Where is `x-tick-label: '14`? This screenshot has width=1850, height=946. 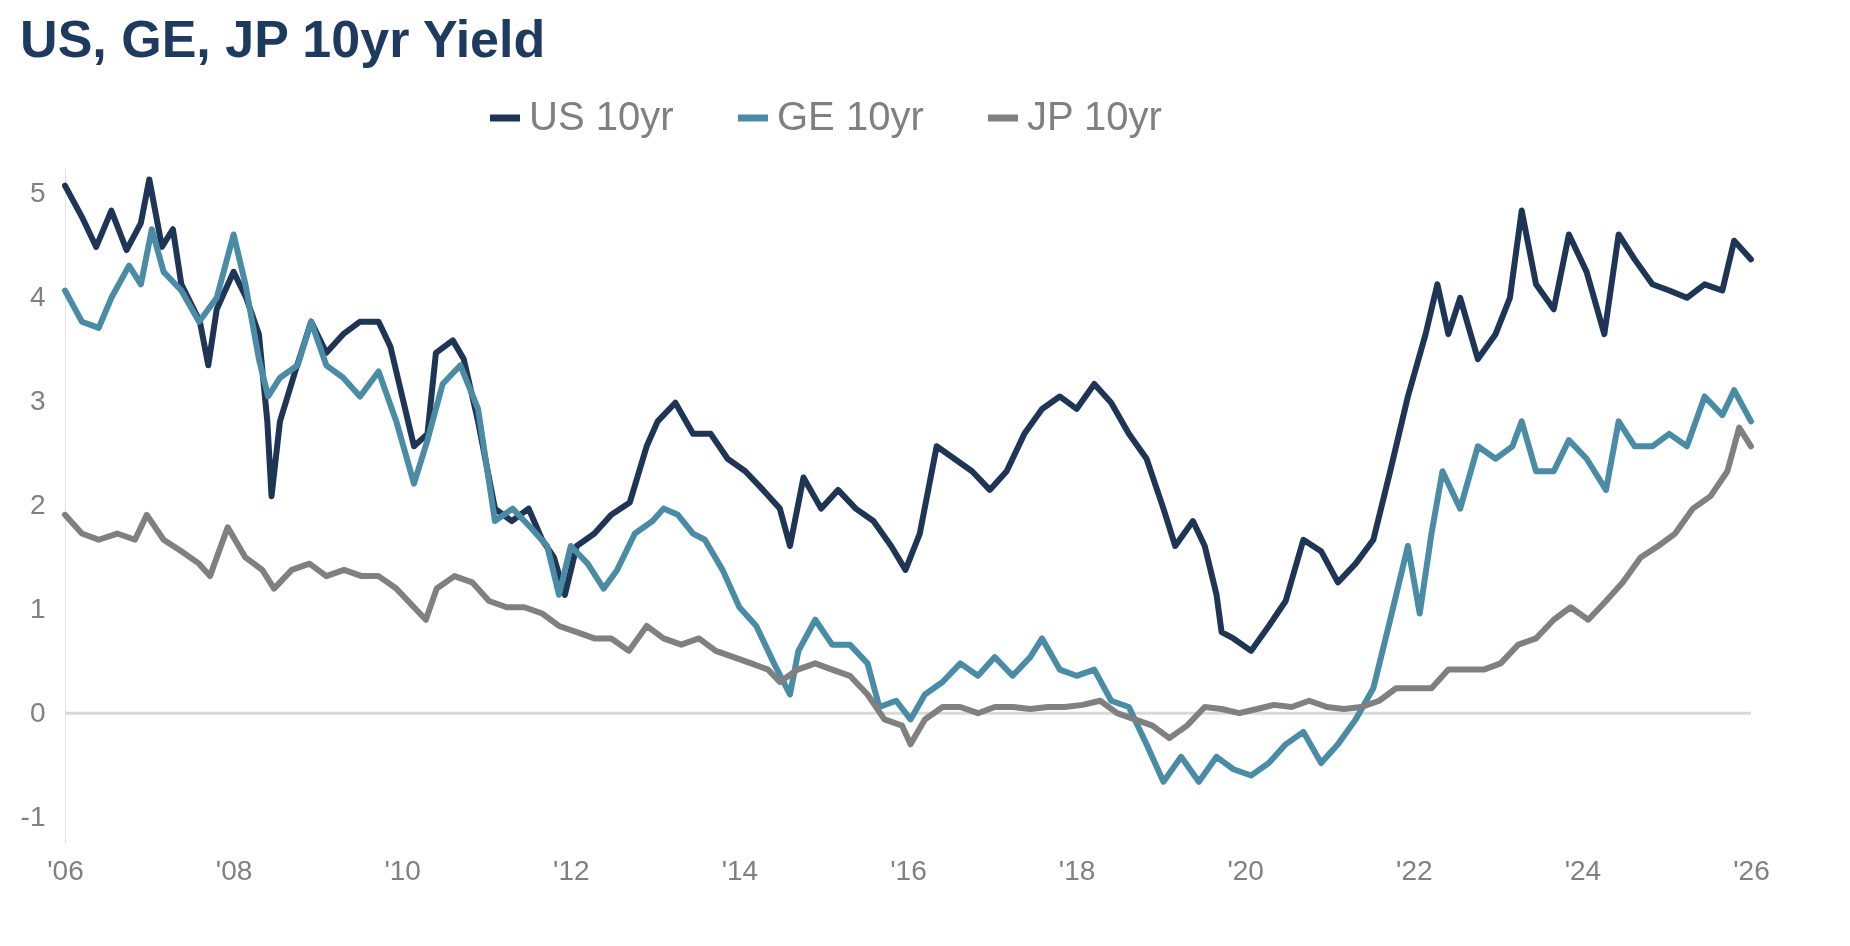
x-tick-label: '14 is located at coordinates (740, 870).